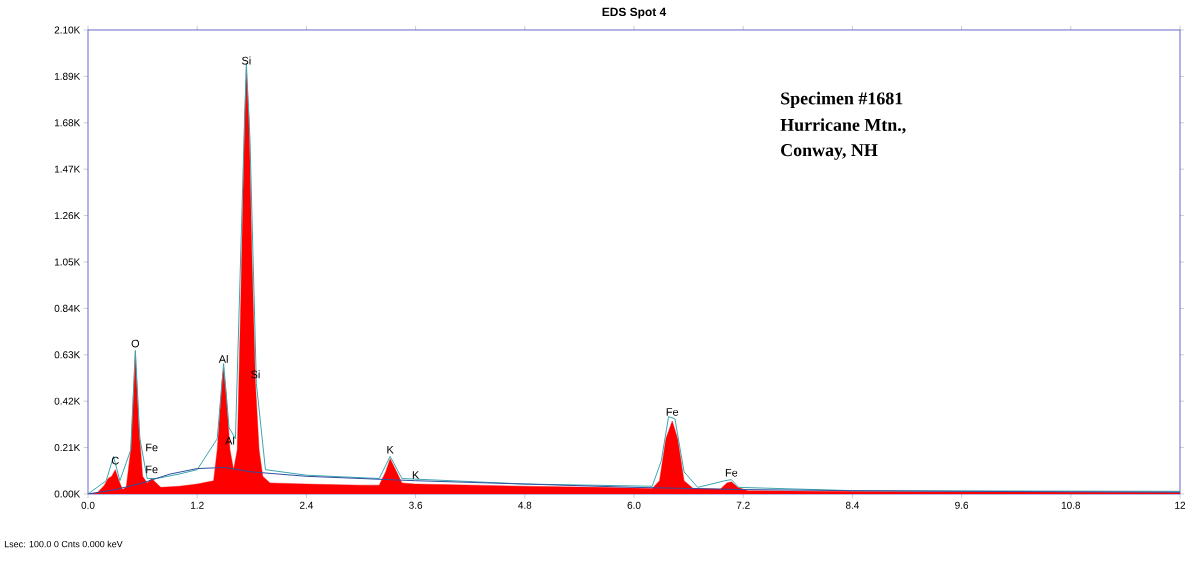 This screenshot has height=564, width=1190. What do you see at coordinates (67, 169) in the screenshot?
I see `y-tick-label: 1.47K` at bounding box center [67, 169].